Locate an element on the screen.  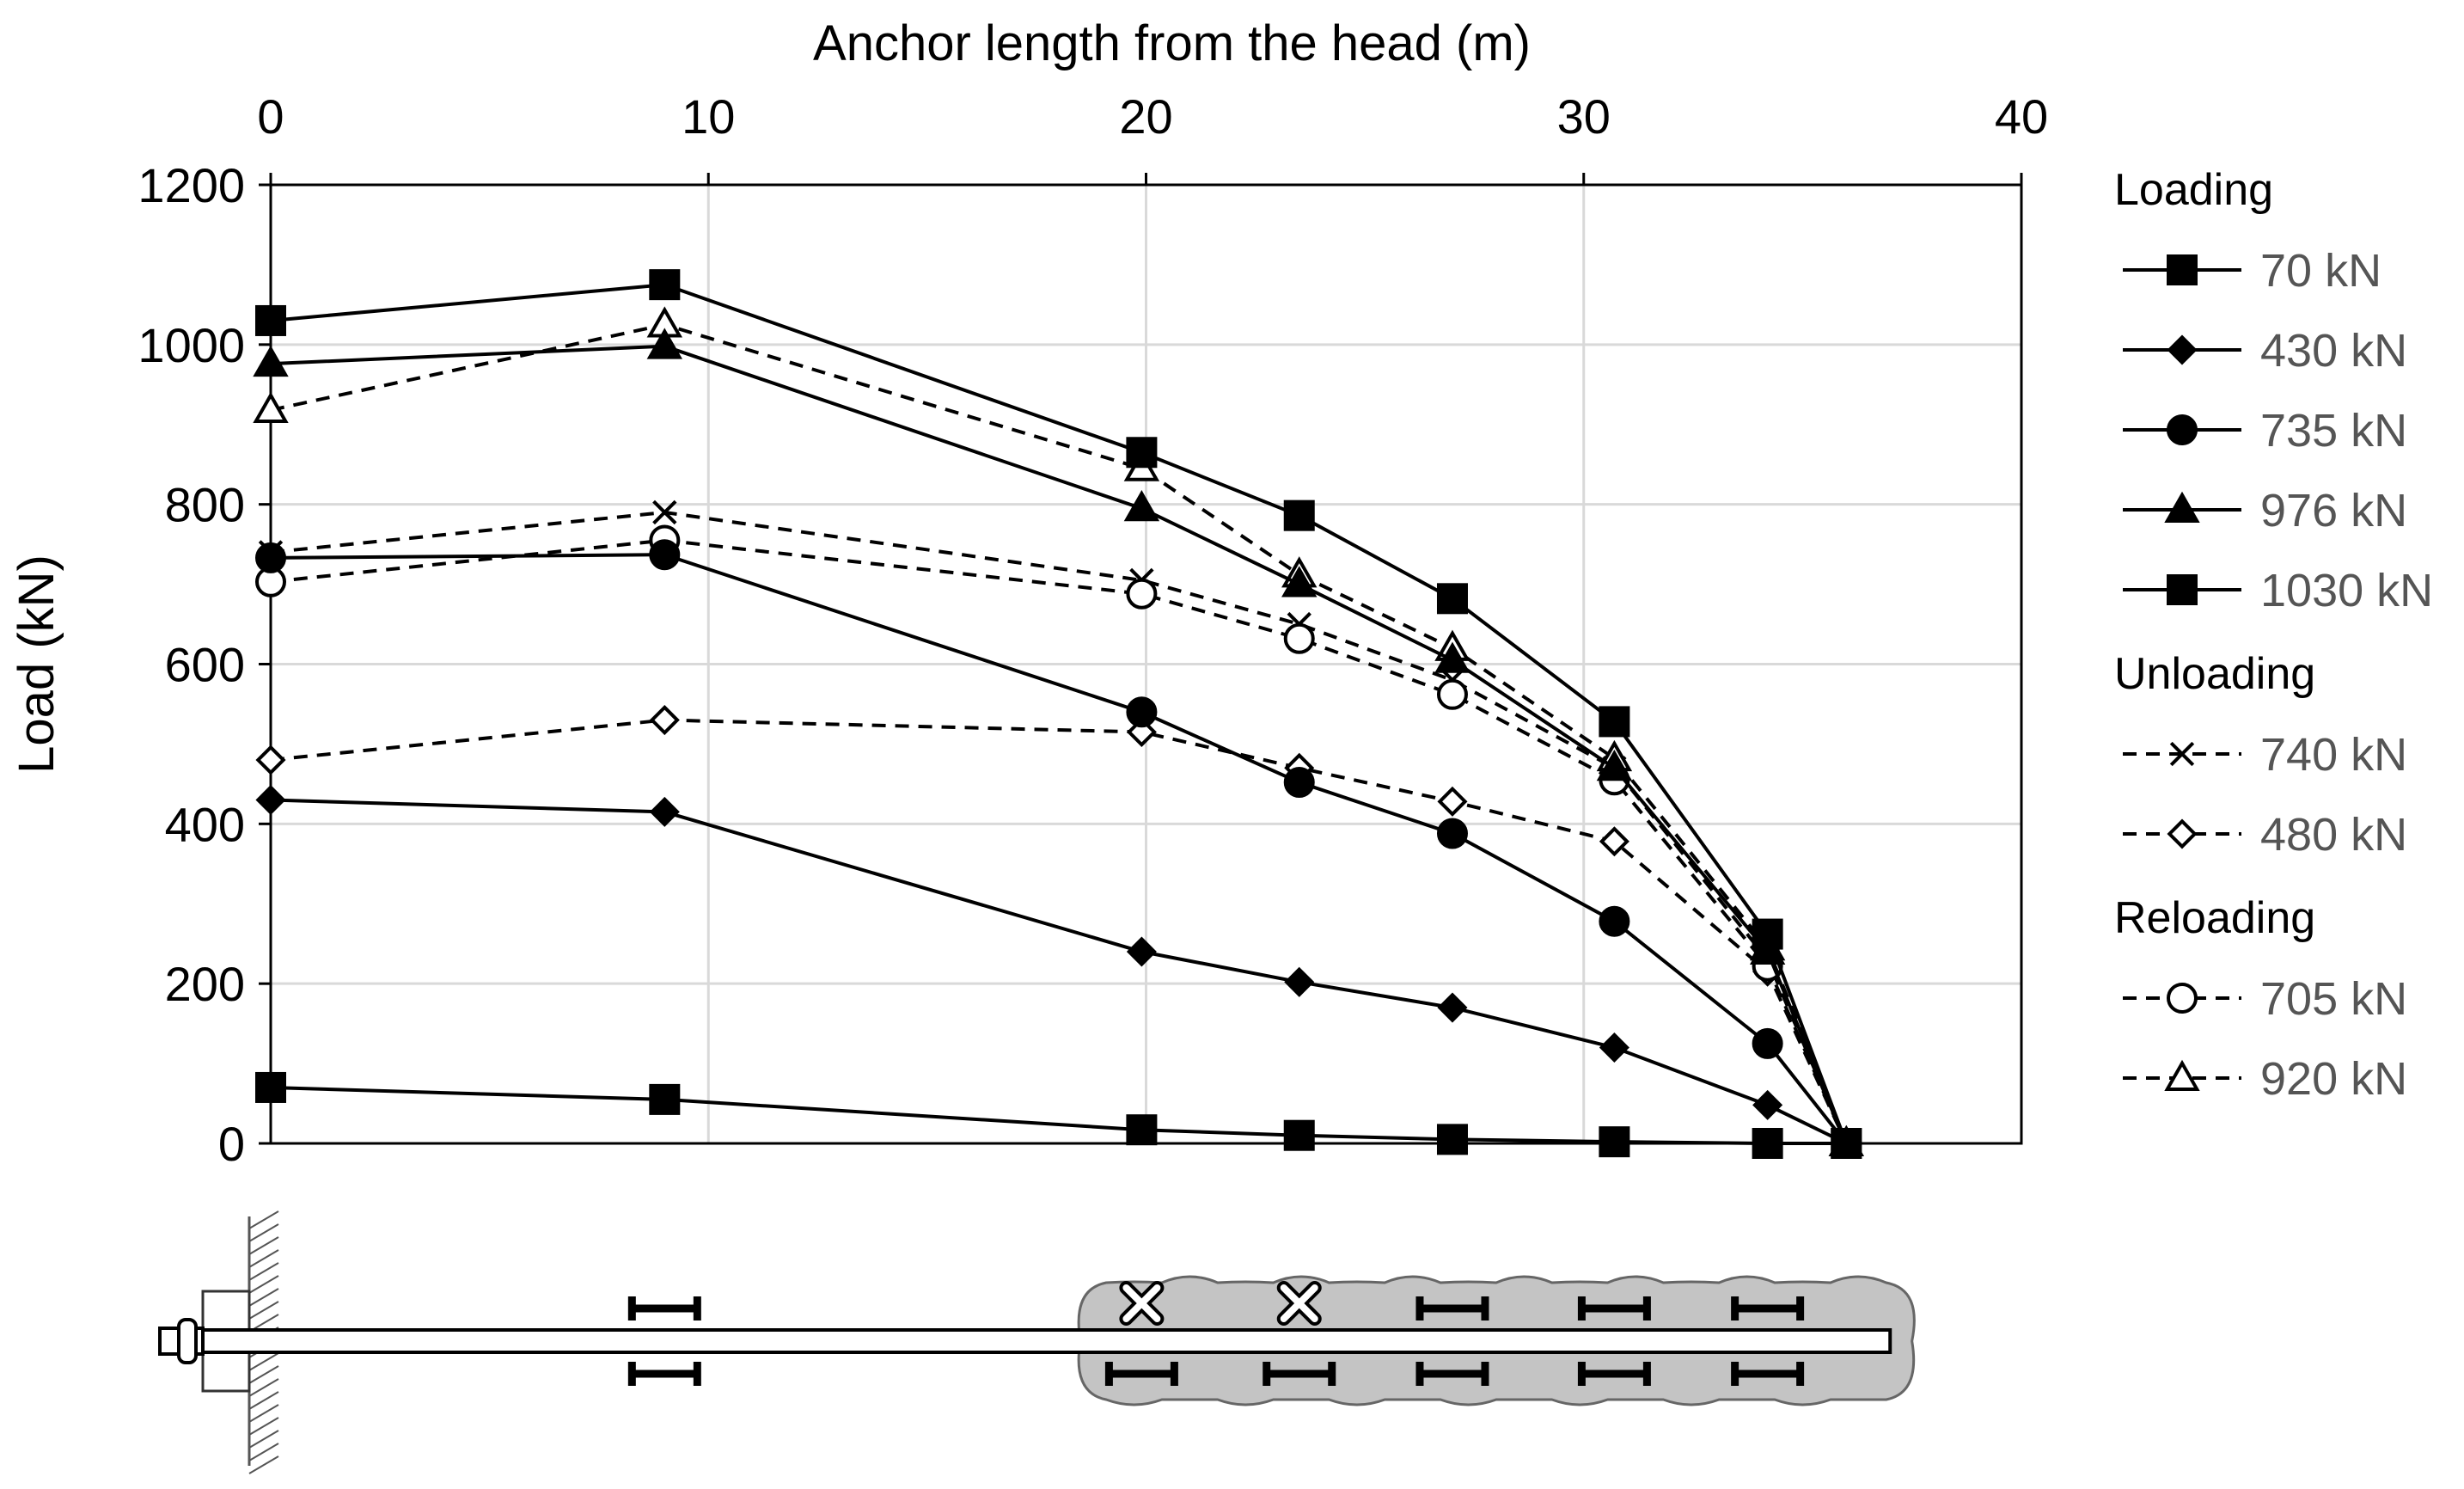
legend-item: 70 kN is located at coordinates (2252, 271).